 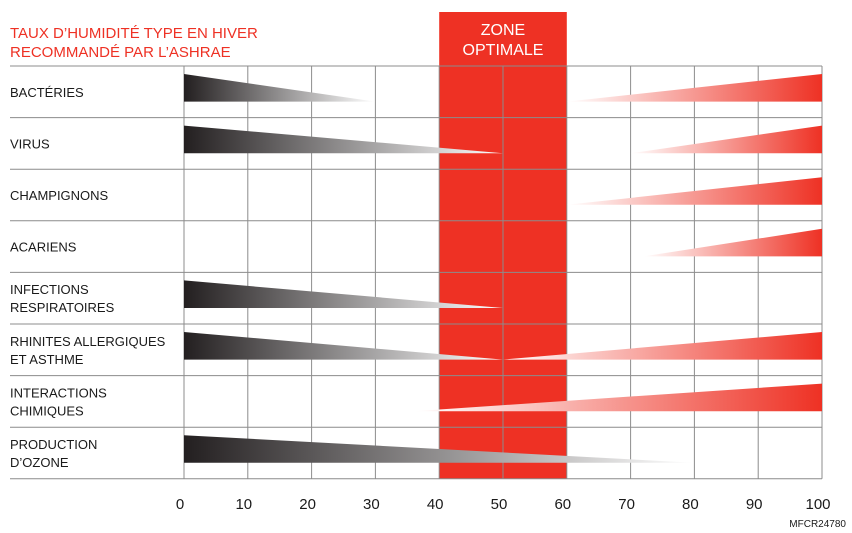 I want to click on chart-title-line-1: TAUX D’HUMIDITÉ TYPE EN HIVER, so click(x=134, y=33).